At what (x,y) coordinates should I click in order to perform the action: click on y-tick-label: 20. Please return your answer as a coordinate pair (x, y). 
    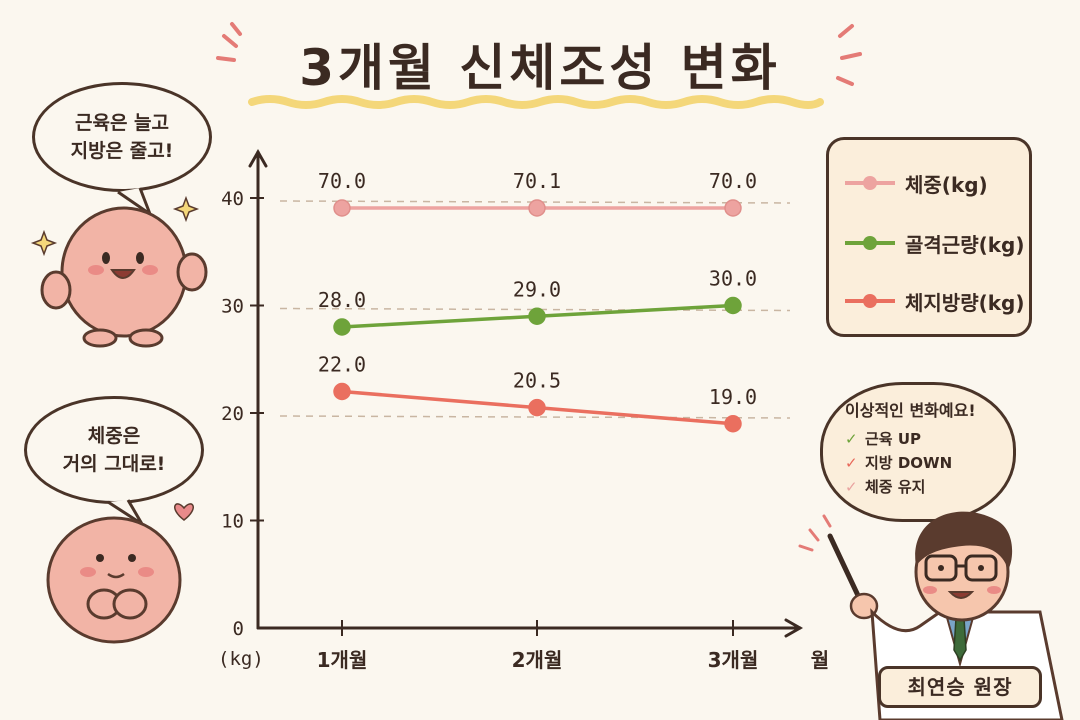
    Looking at the image, I should click on (232, 414).